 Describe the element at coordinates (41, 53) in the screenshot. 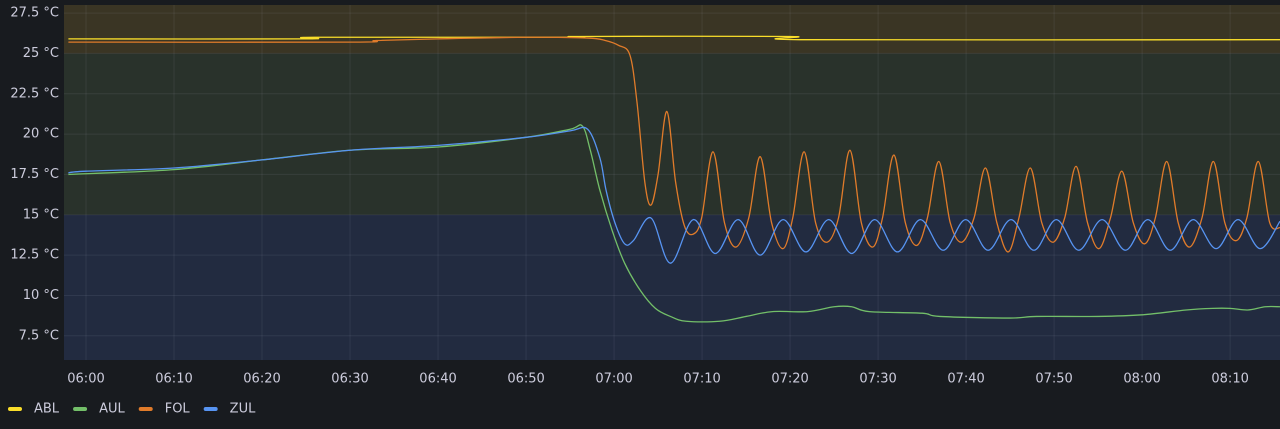

I see `y-tick-label: 25 °C` at that location.